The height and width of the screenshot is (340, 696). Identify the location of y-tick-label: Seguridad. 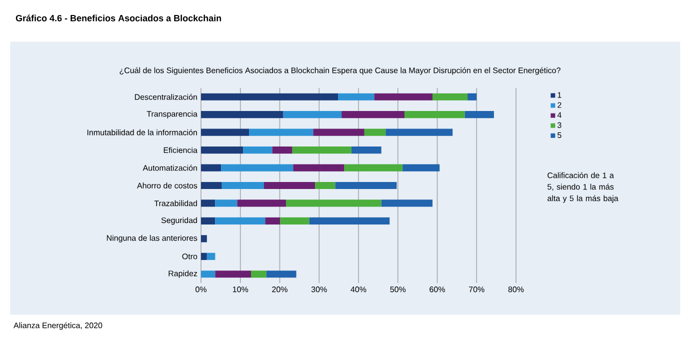
(179, 221).